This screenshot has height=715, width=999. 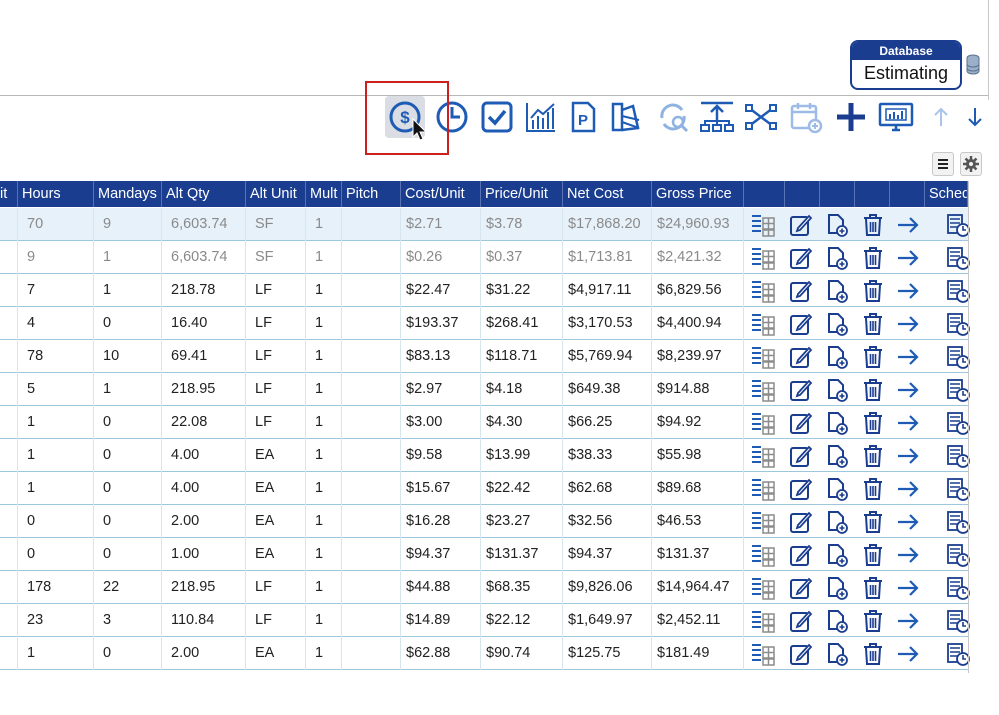 What do you see at coordinates (896, 117) in the screenshot?
I see `display-button` at bounding box center [896, 117].